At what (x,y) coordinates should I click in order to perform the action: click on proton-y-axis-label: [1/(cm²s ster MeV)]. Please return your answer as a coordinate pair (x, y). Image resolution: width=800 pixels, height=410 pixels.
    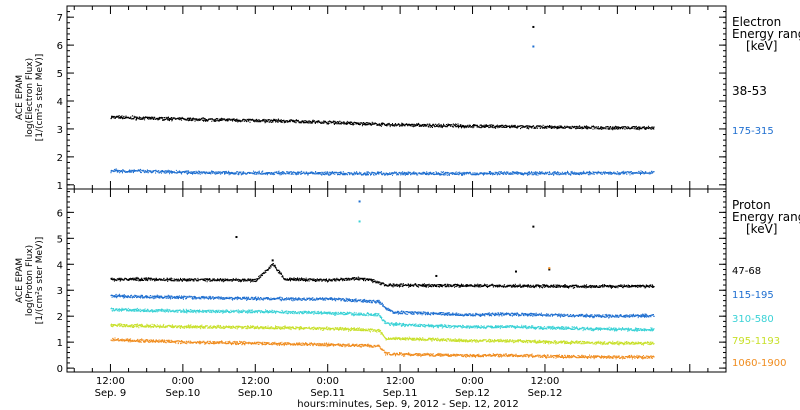
    Looking at the image, I should click on (40, 280).